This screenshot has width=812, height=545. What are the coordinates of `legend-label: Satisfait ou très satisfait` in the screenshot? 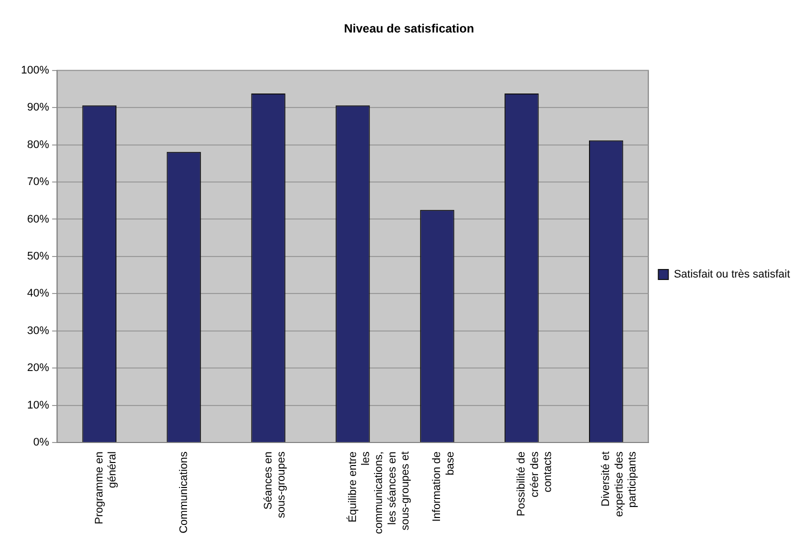 It's located at (732, 274).